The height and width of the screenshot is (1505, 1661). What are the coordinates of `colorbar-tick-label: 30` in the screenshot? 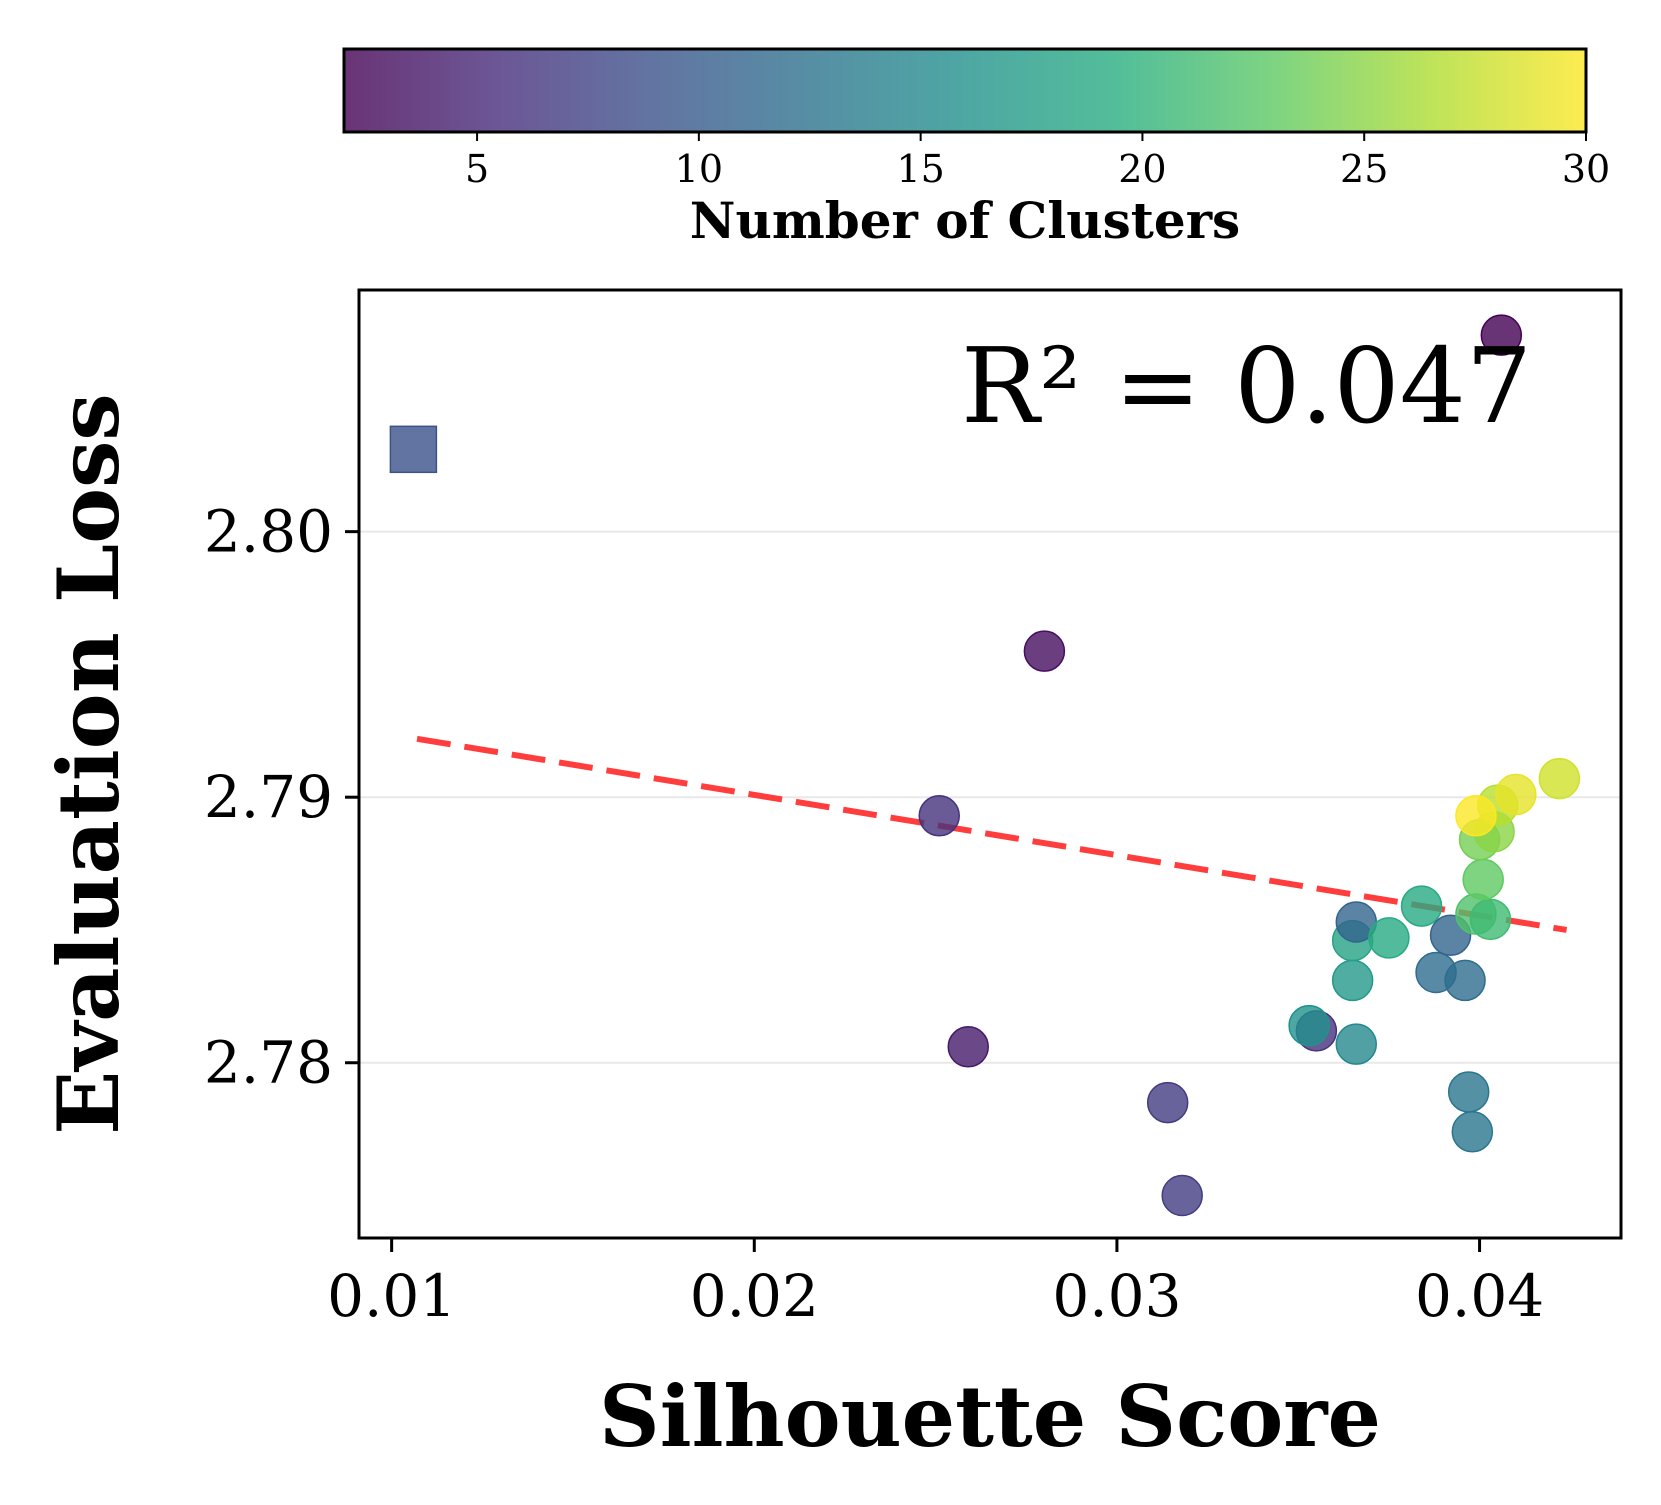 It's located at (1586, 169).